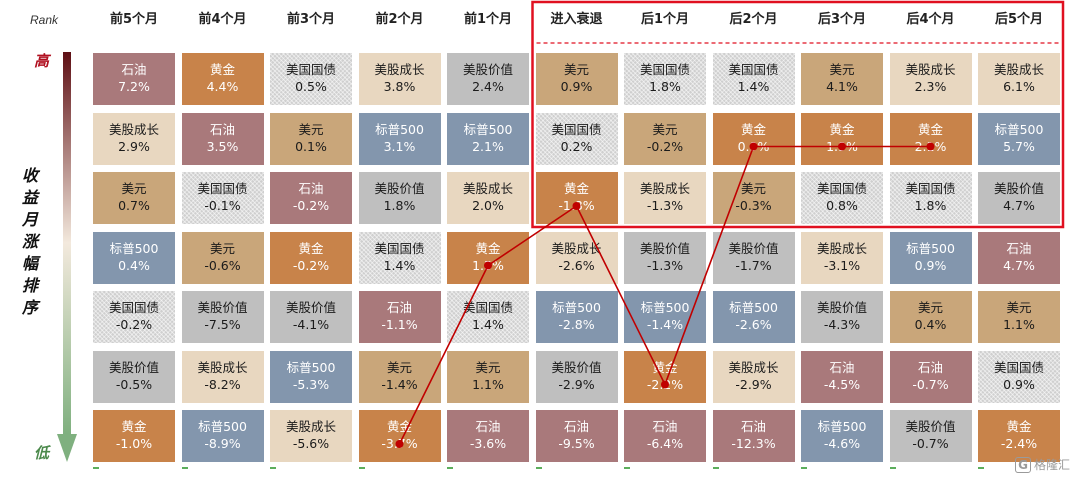 This screenshot has width=1080, height=479. What do you see at coordinates (222, 265) in the screenshot?
I see `cell-value: -0.6%` at bounding box center [222, 265].